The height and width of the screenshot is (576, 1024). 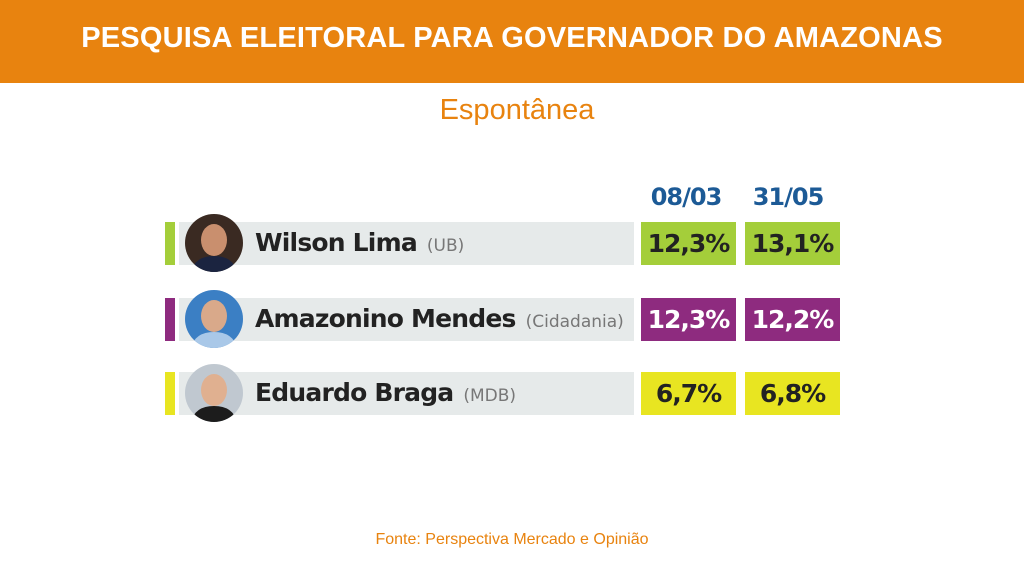 I want to click on candidate-name: Eduardo Braga (MDB), so click(x=385, y=392).